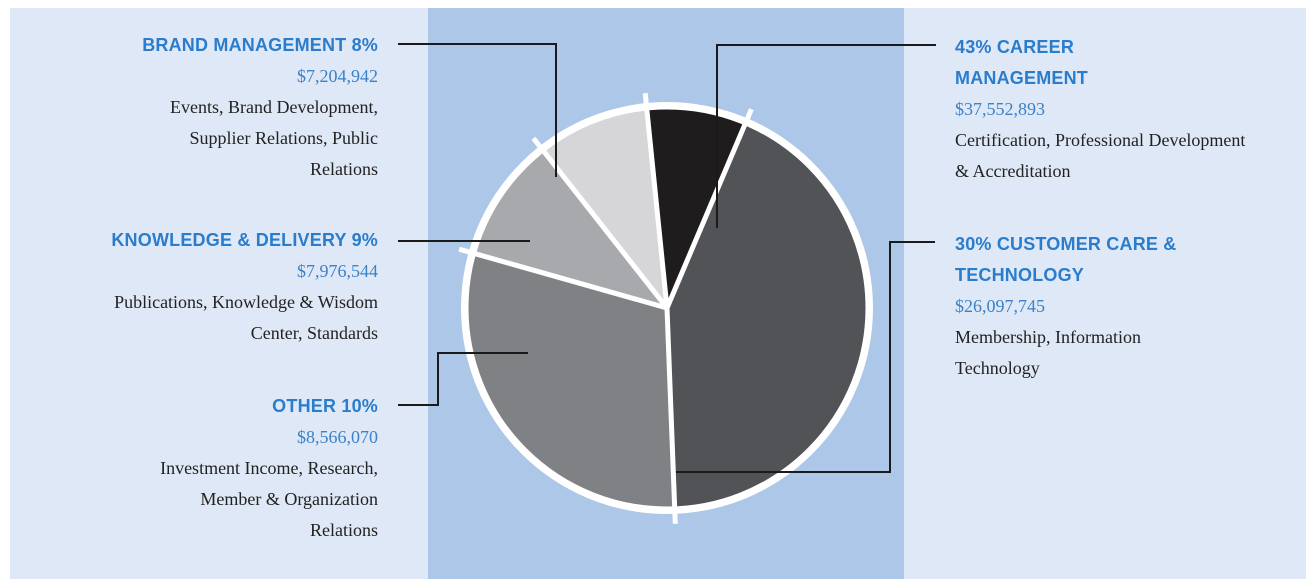 This screenshot has width=1312, height=579. I want to click on label-heading: KNOWLEDGE & DELIVERY 9%, so click(244, 240).